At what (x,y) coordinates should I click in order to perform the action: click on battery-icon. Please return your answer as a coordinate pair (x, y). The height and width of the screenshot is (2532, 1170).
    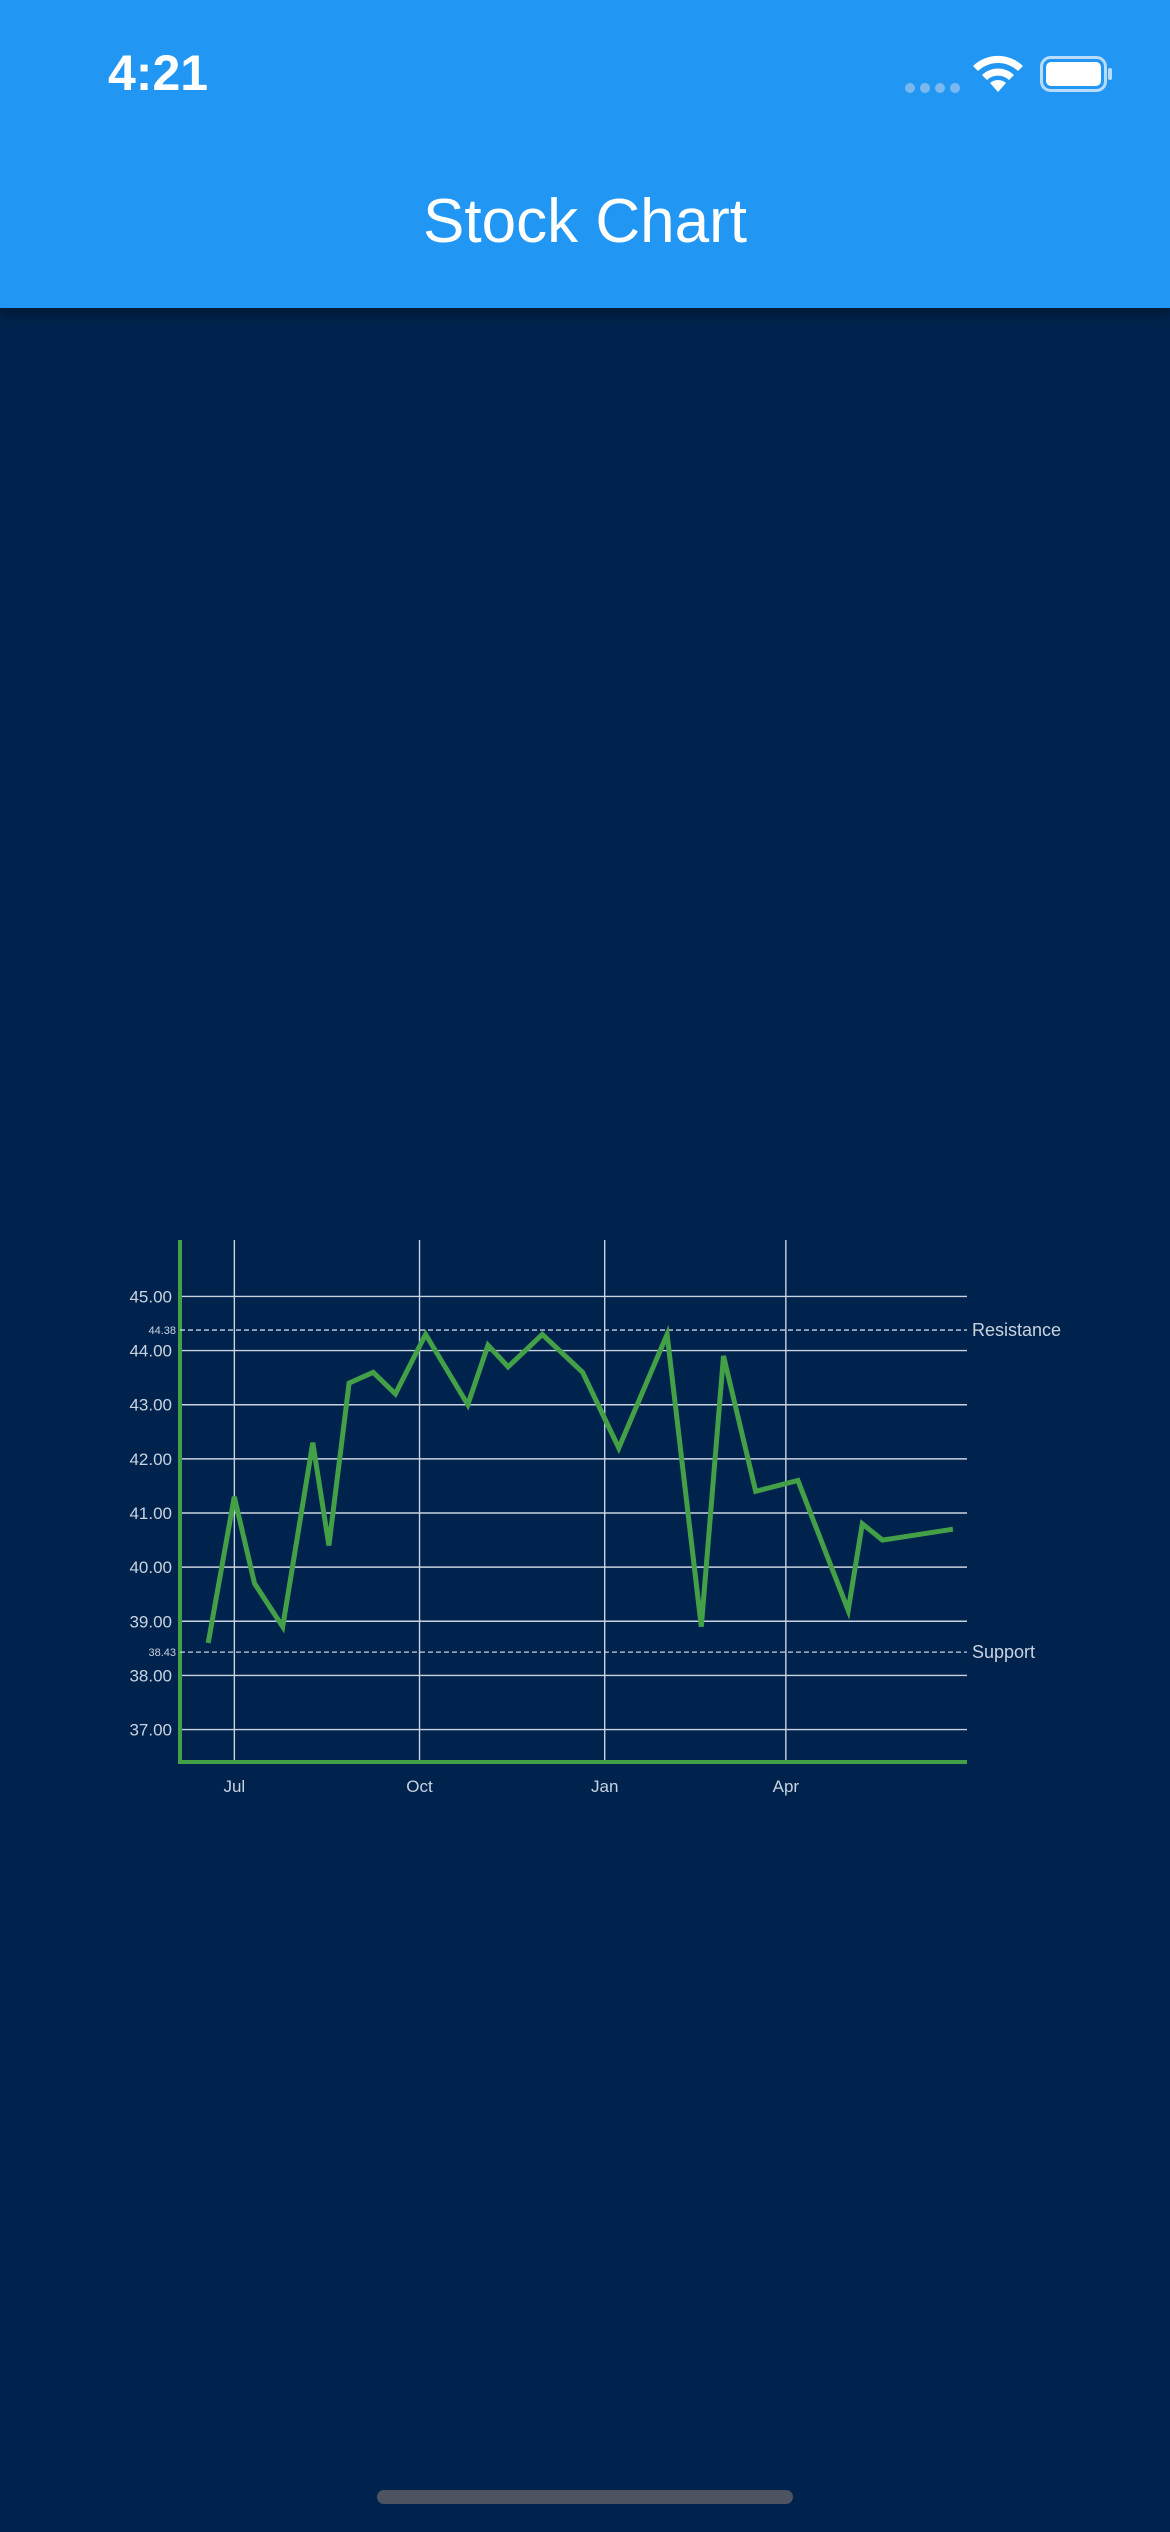
    Looking at the image, I should click on (1076, 74).